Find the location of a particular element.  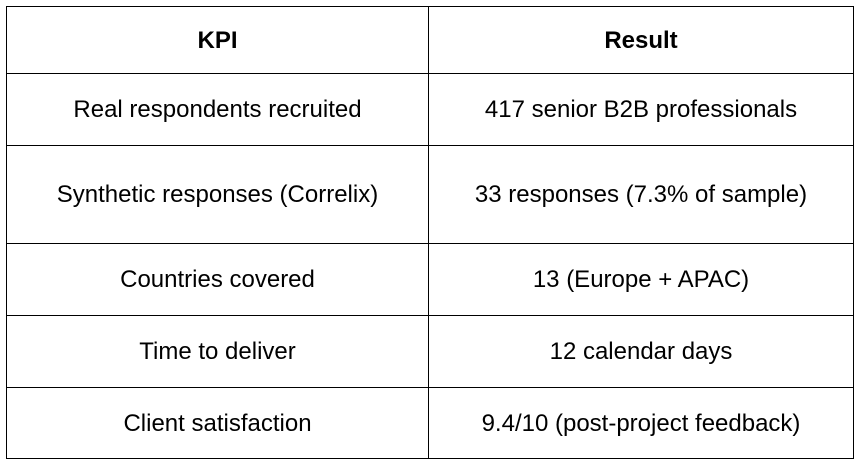

result-cell: 9.4/10 (post-project feedback) is located at coordinates (641, 423).